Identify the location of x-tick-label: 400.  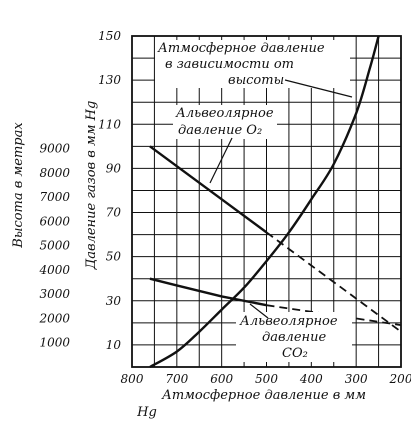
(311, 379).